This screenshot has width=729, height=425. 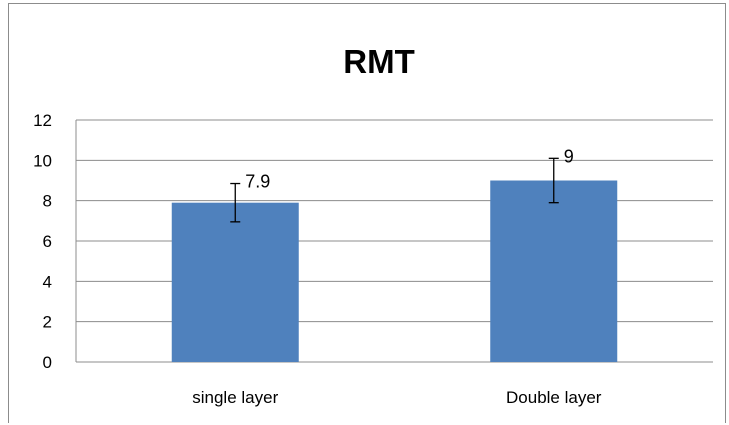 I want to click on chart-title: RMT, so click(x=378, y=61).